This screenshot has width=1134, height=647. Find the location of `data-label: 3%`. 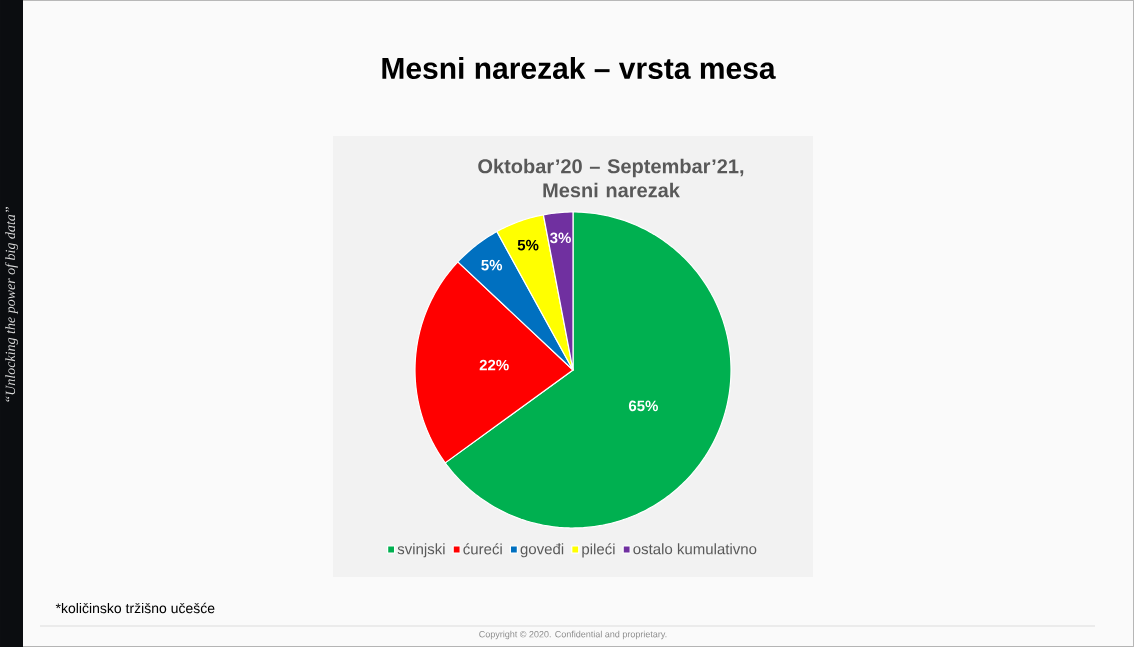

data-label: 3% is located at coordinates (560, 238).